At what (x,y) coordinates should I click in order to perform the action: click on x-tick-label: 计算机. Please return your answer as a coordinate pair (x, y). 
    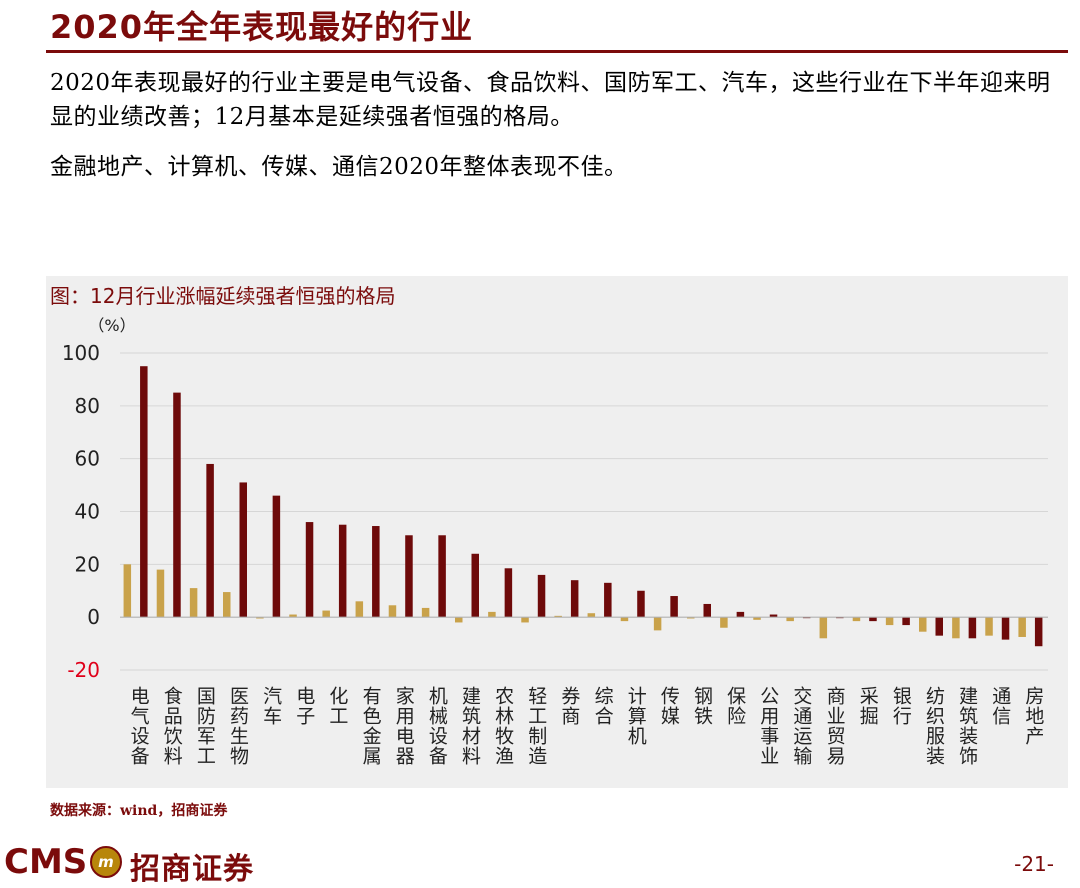
    Looking at the image, I should click on (636, 716).